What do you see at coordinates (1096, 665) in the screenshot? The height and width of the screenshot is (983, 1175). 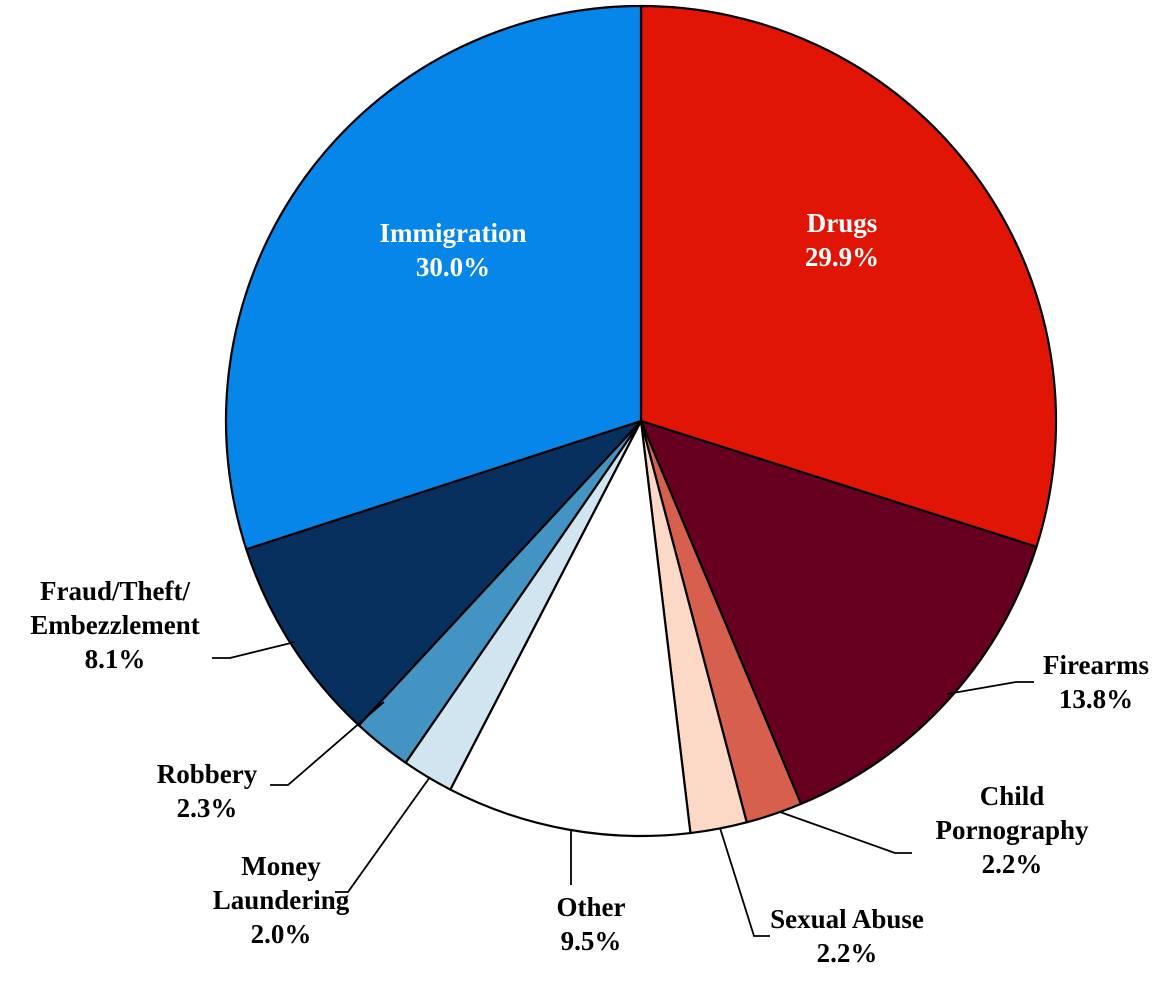 I see `slice-category-label: Firearms` at bounding box center [1096, 665].